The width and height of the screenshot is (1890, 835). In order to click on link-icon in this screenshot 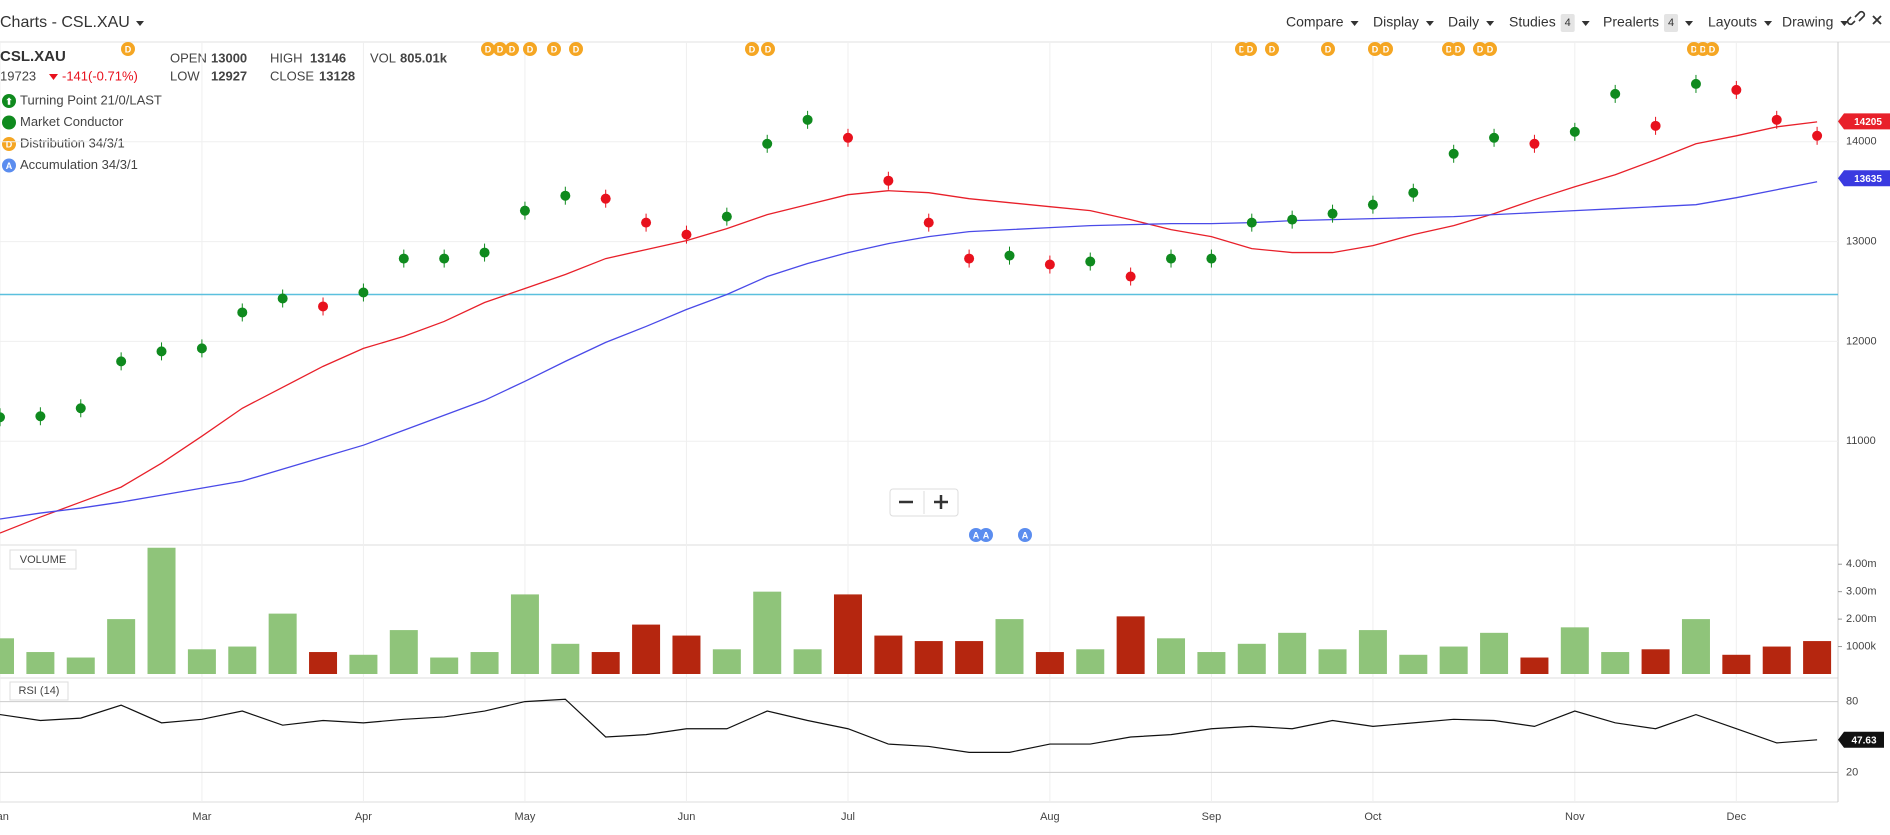, I will do `click(1856, 18)`.